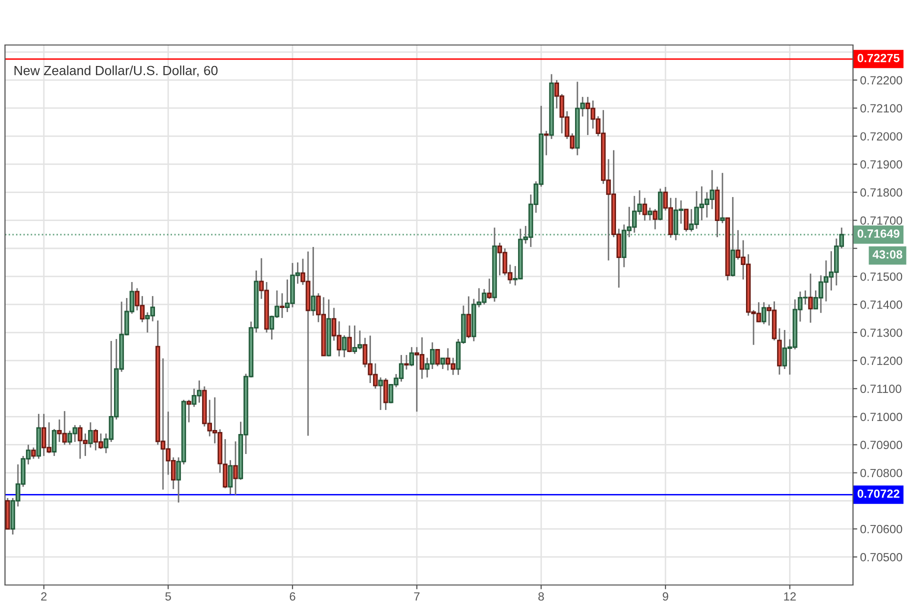 This screenshot has height=610, width=912. Describe the element at coordinates (879, 58) in the screenshot. I see `ref-line-label: 0.72275` at that location.